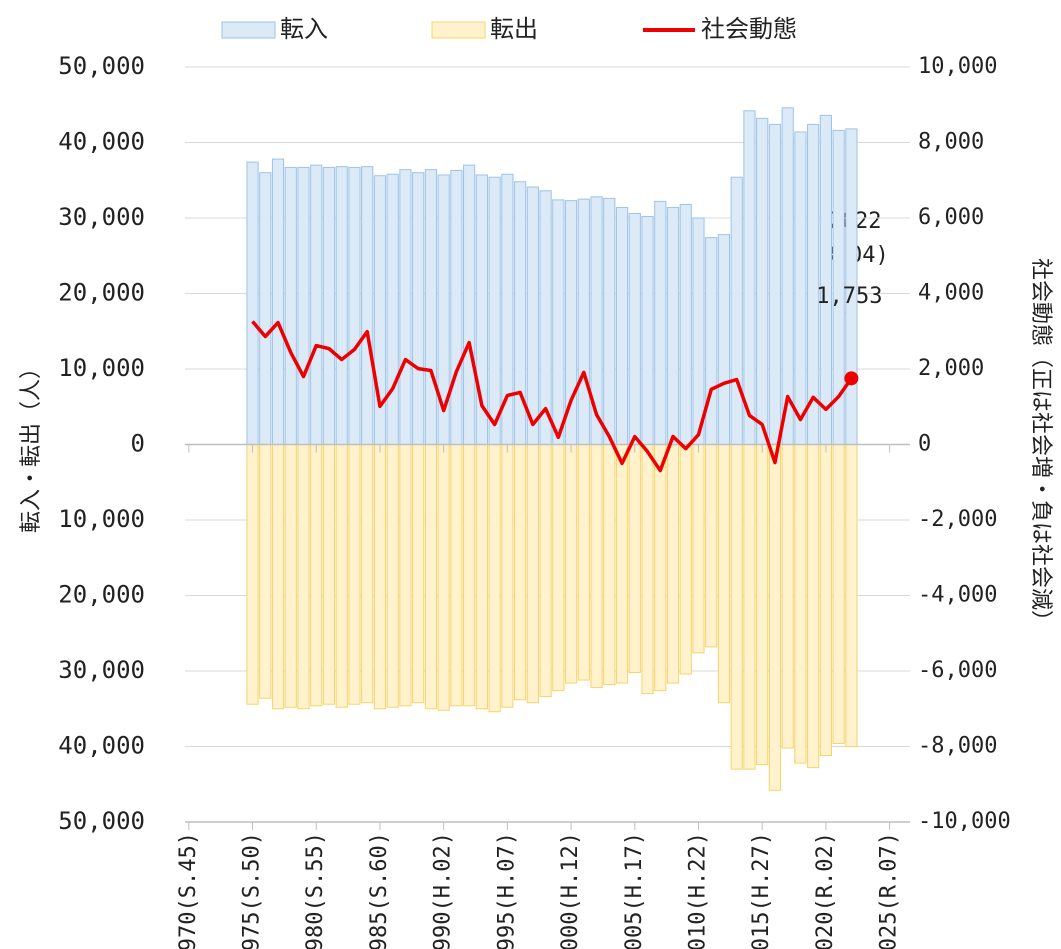  Describe the element at coordinates (957, 746) in the screenshot. I see `y2-tick-label: -8,000` at that location.